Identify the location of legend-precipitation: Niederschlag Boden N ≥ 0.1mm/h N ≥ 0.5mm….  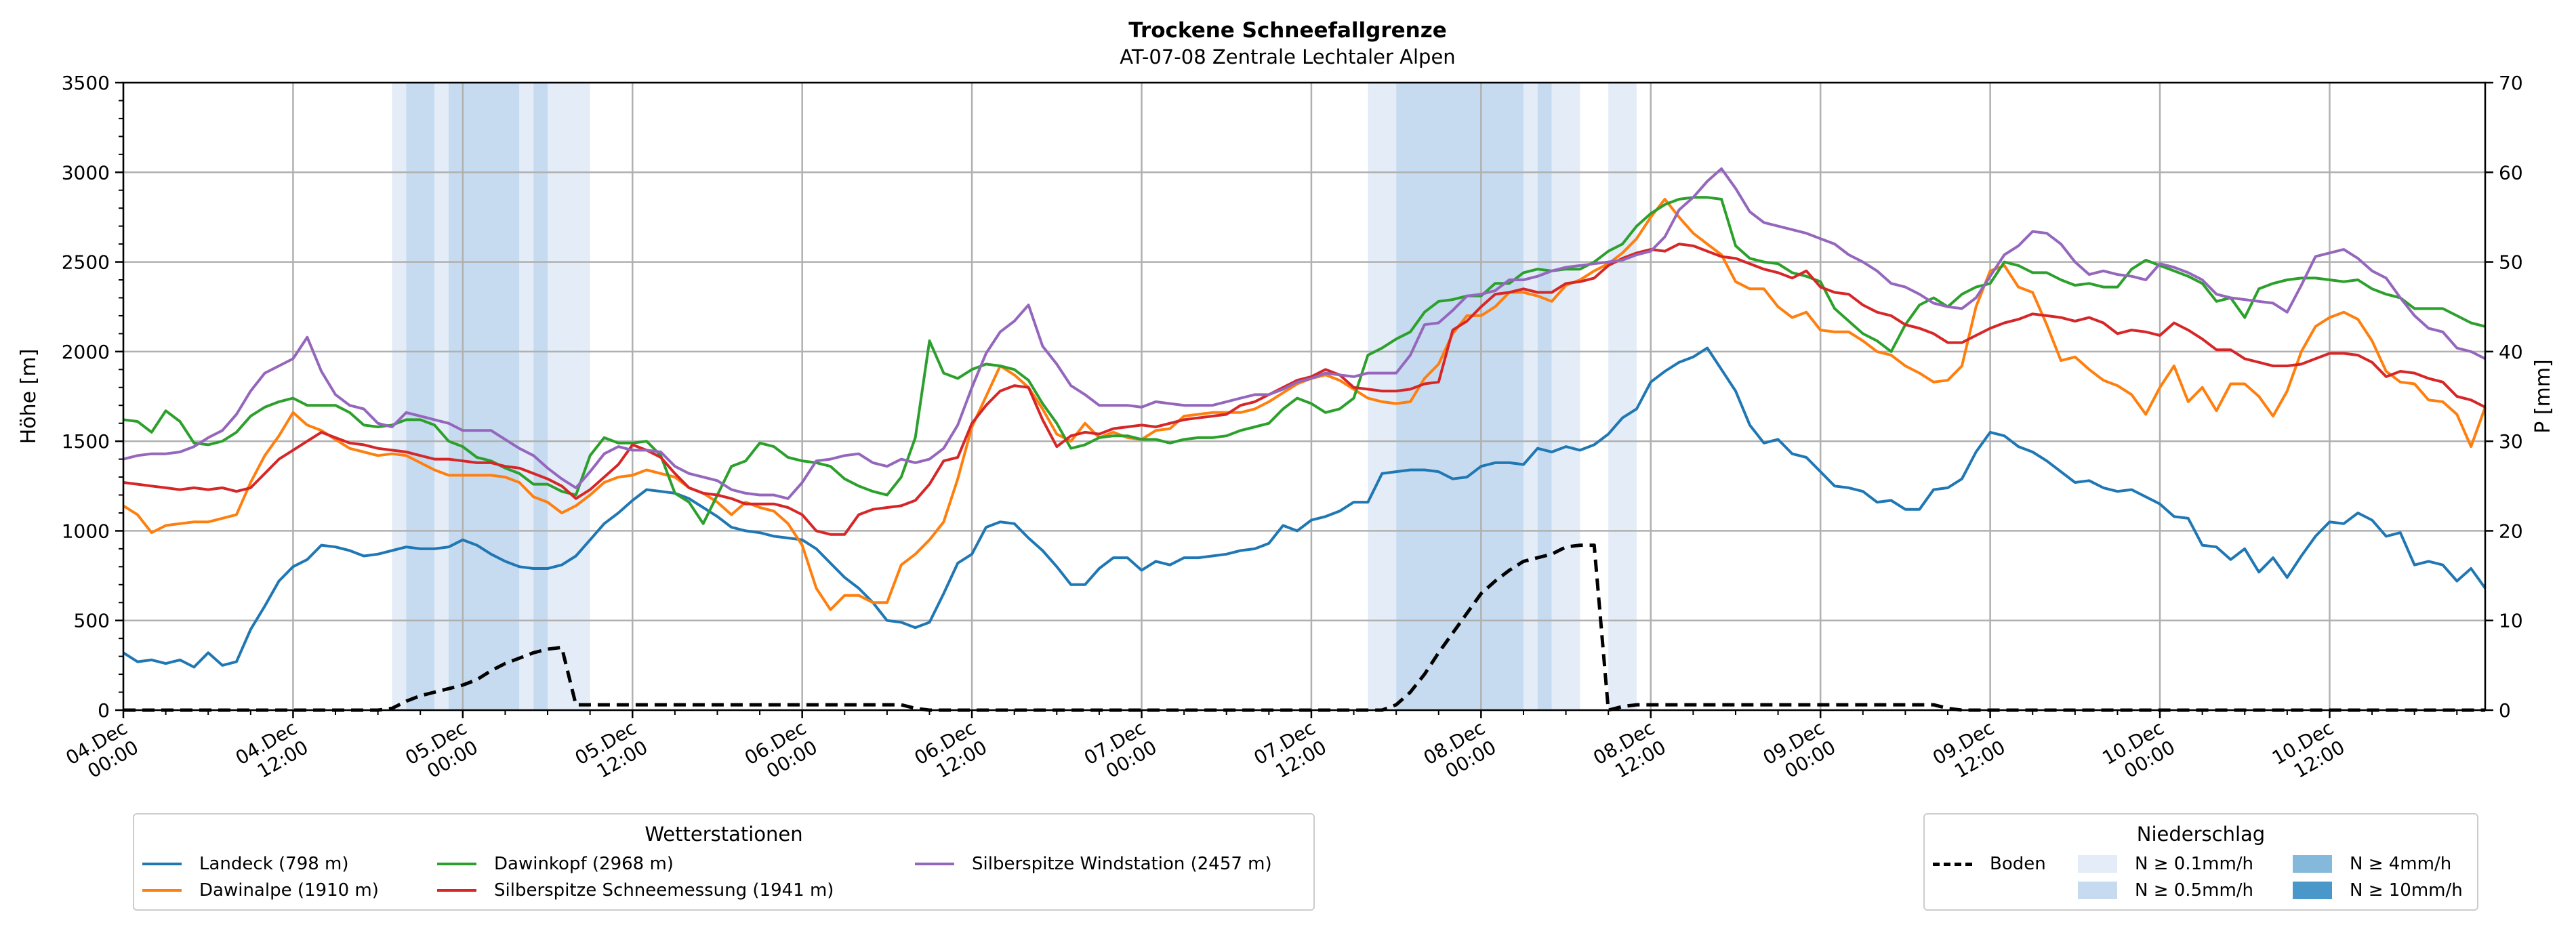
(2200, 862).